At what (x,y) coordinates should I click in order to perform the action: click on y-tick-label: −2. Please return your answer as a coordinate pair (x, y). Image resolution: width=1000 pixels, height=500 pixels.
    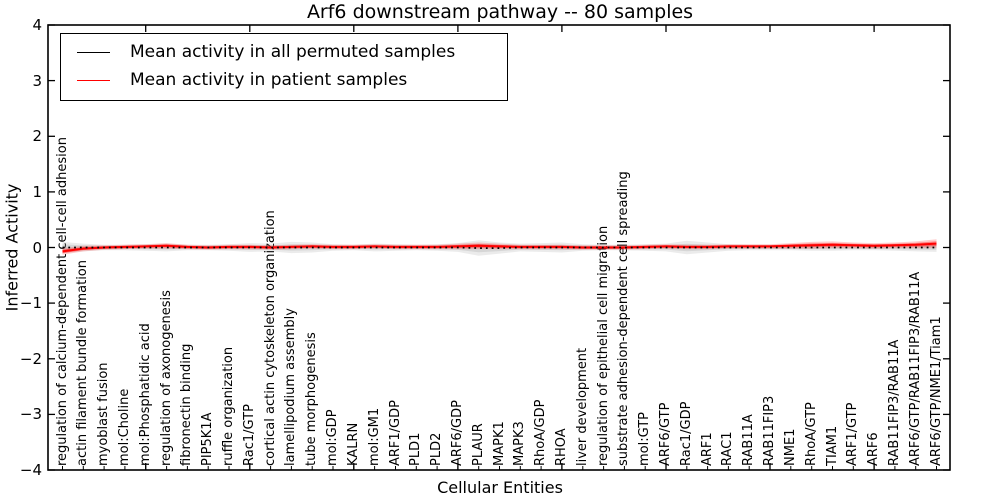
    Looking at the image, I should click on (30, 359).